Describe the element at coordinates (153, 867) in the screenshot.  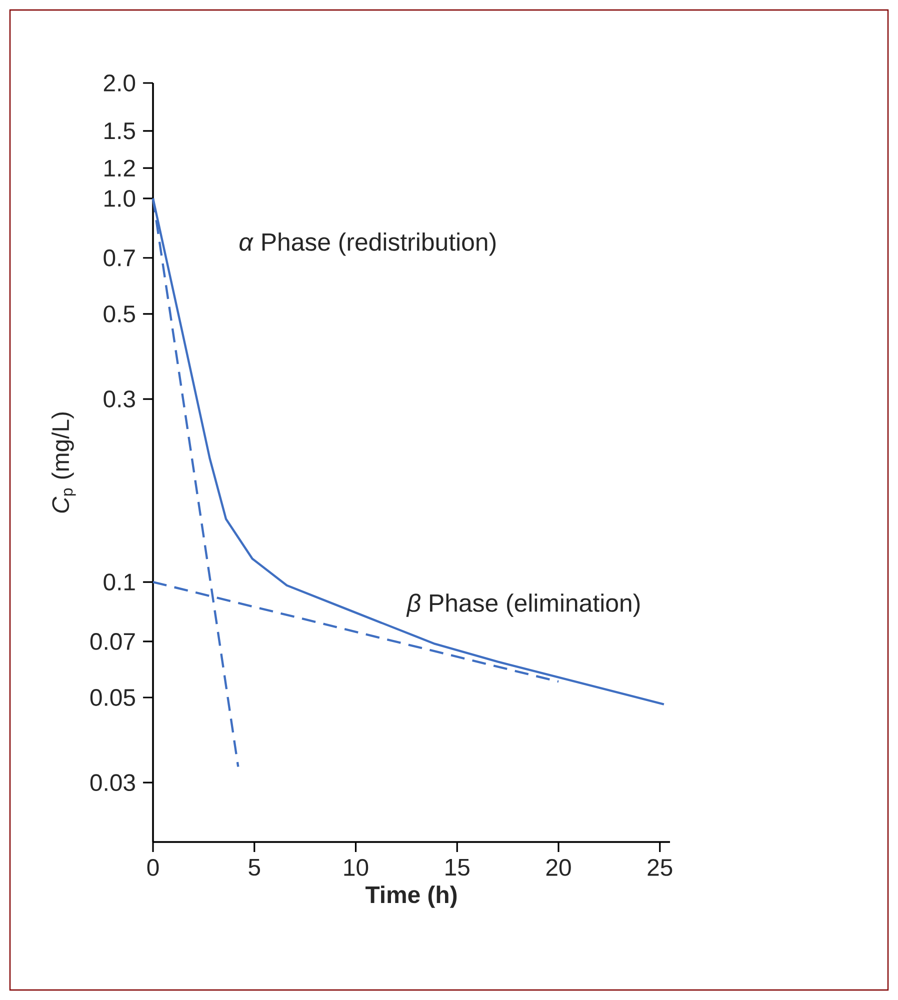
I see `x-tick-label: 0` at that location.